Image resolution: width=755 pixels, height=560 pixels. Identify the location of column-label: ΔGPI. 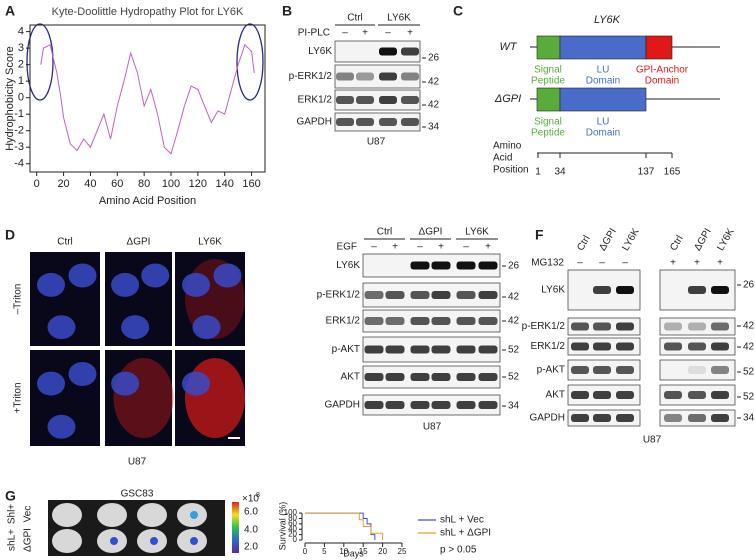
(139, 242).